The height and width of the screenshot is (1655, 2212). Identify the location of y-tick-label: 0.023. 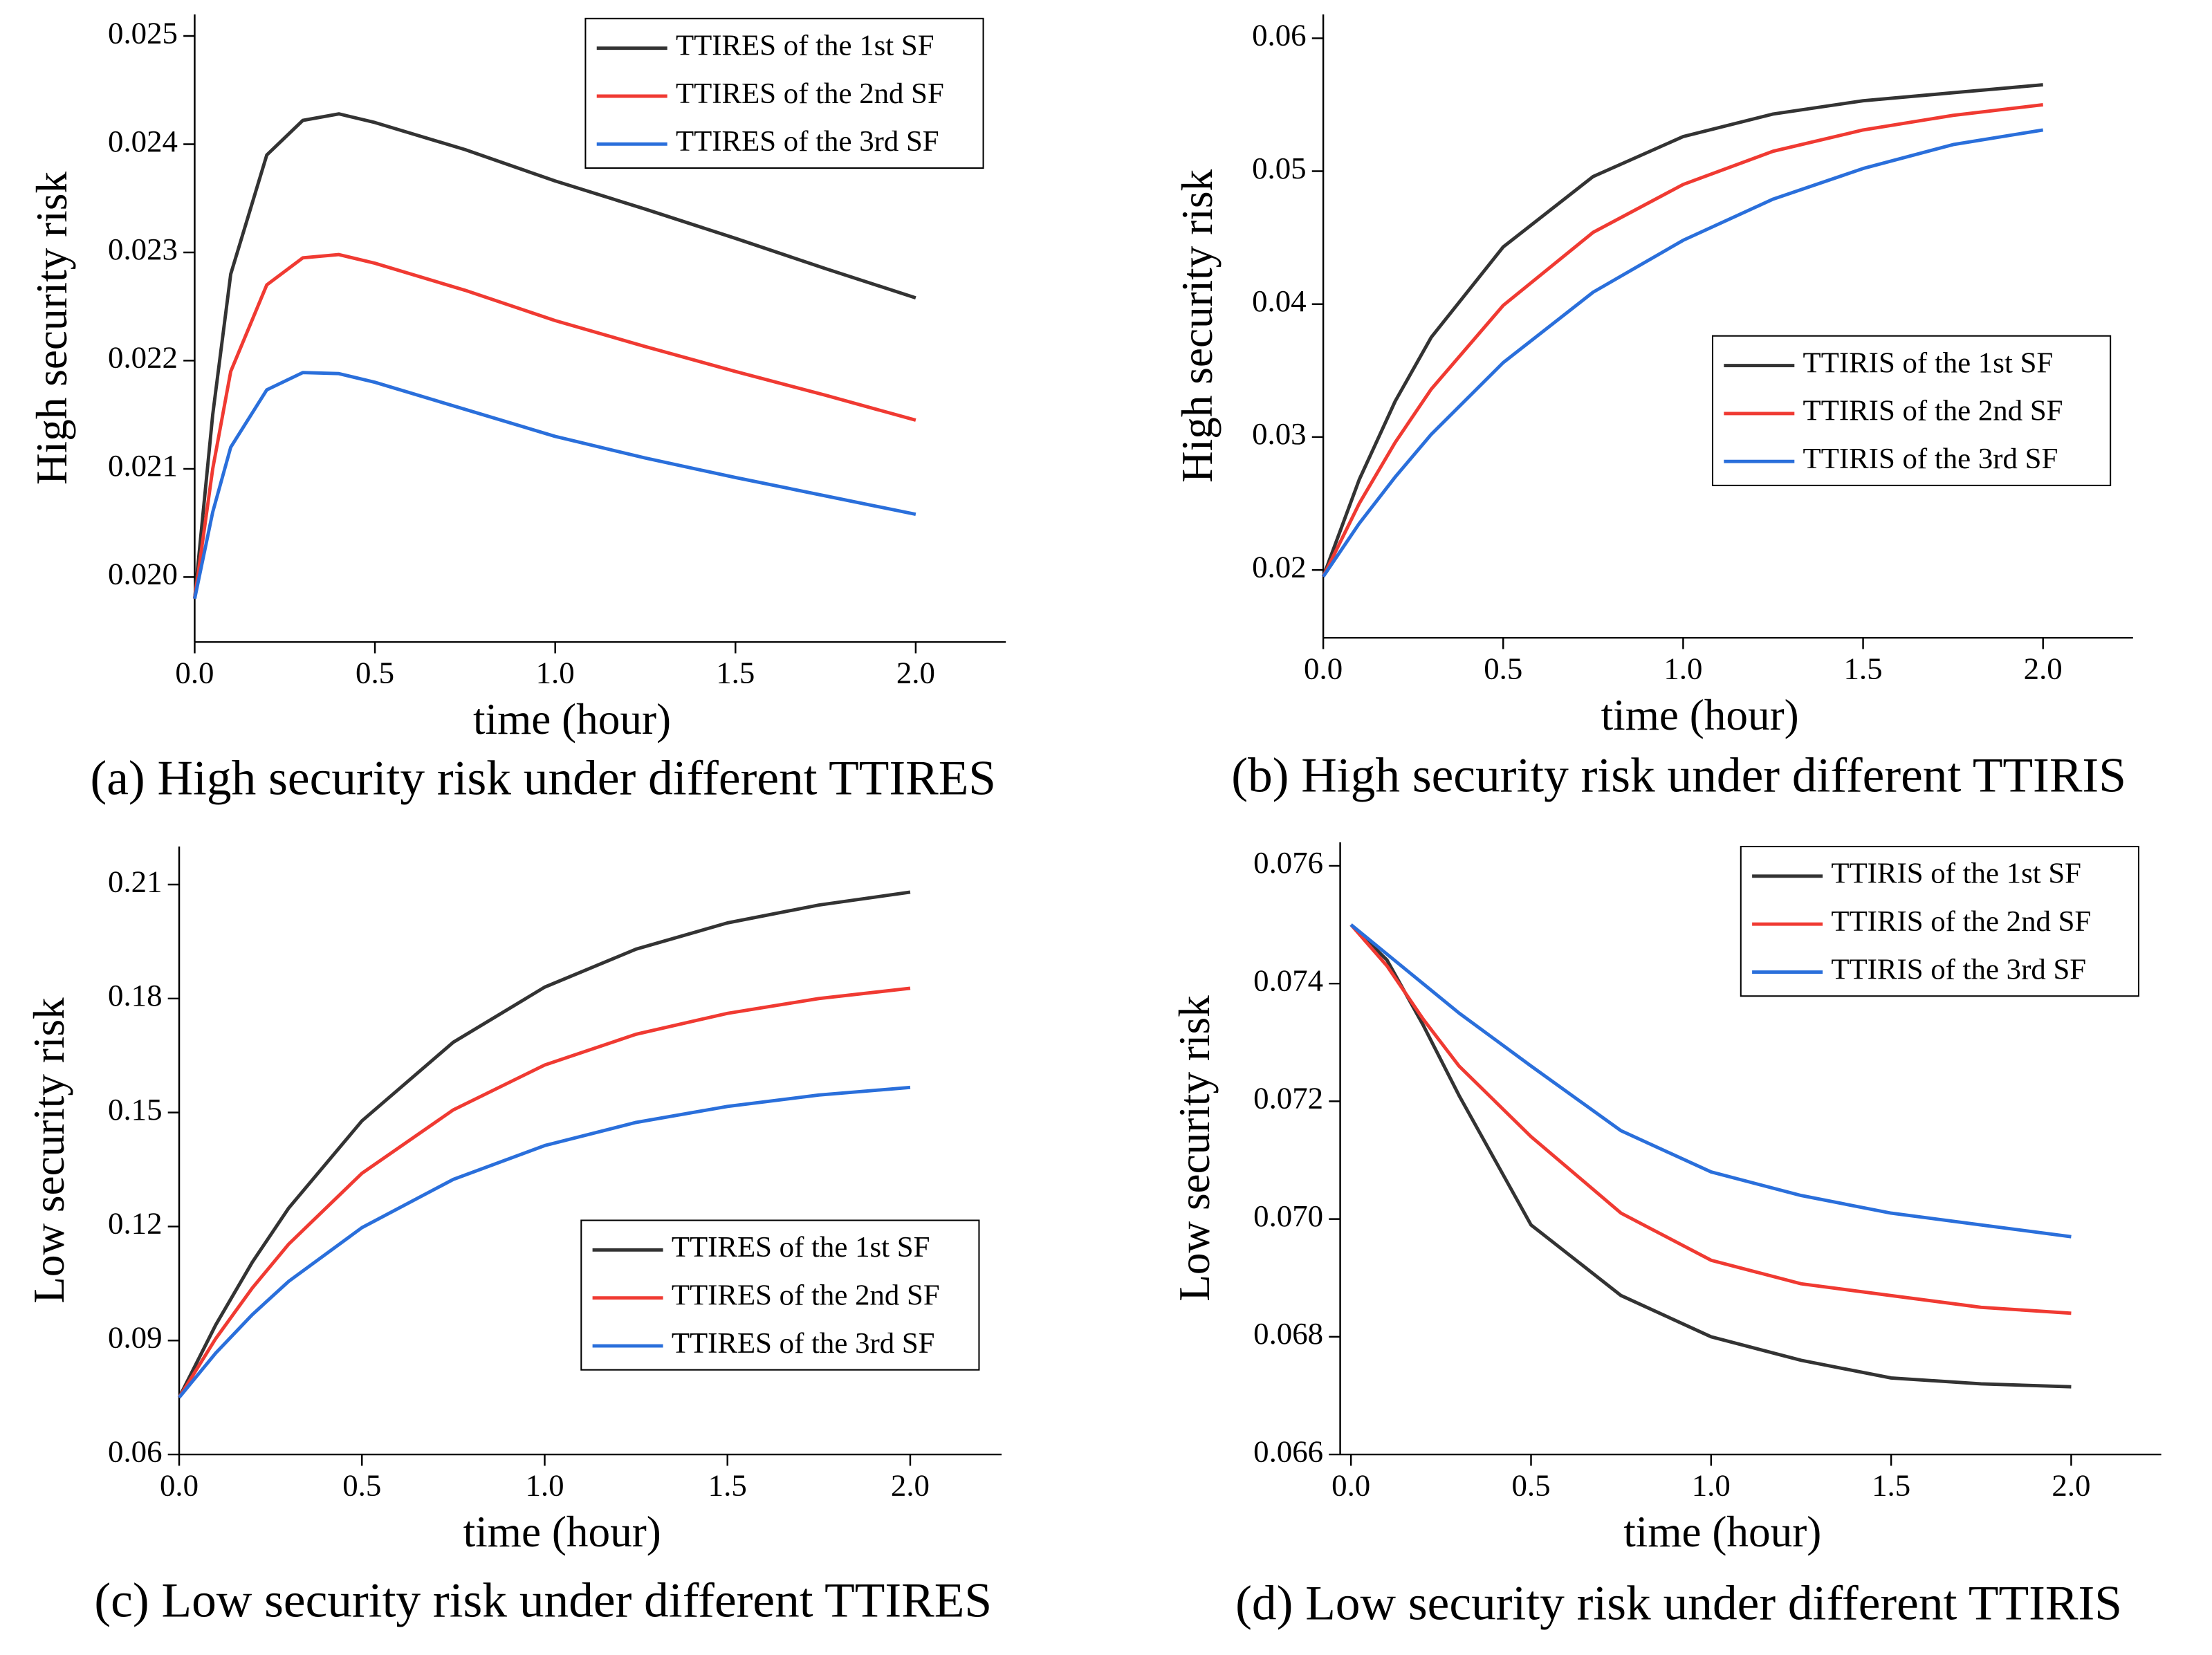
(143, 249).